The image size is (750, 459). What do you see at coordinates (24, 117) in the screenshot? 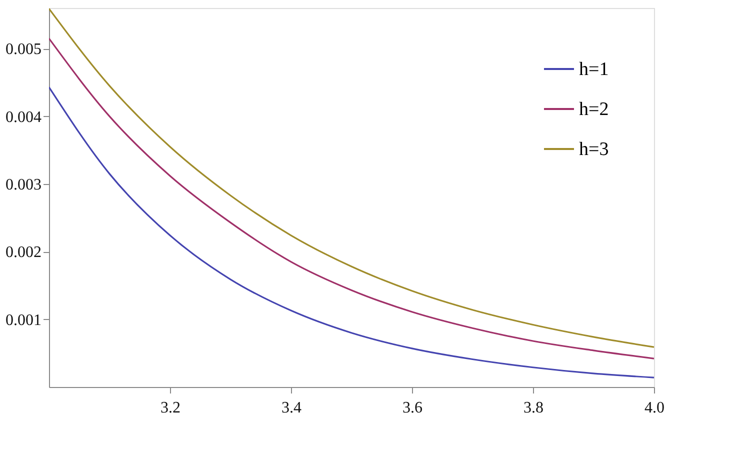
I see `y-tick-label: 0.004` at bounding box center [24, 117].